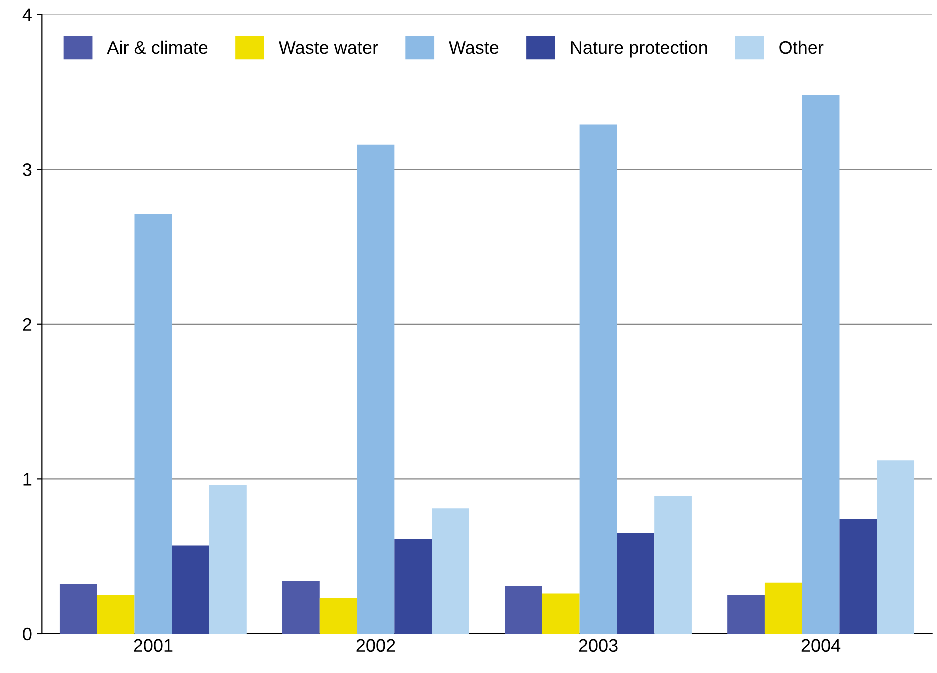 The height and width of the screenshot is (673, 937). What do you see at coordinates (639, 49) in the screenshot?
I see `legend-label: Nature protection` at bounding box center [639, 49].